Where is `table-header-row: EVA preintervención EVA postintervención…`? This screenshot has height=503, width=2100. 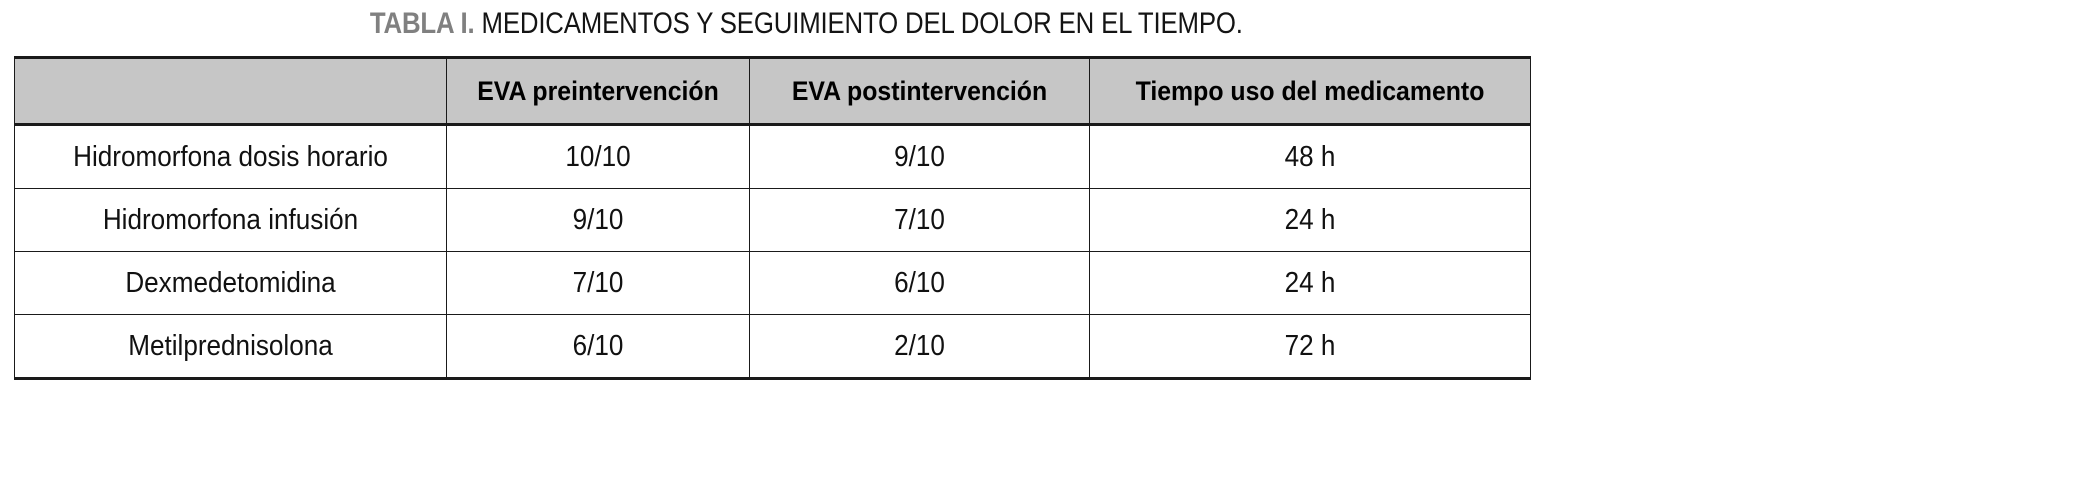
table-header-row: EVA preintervención EVA postintervención… is located at coordinates (772, 91).